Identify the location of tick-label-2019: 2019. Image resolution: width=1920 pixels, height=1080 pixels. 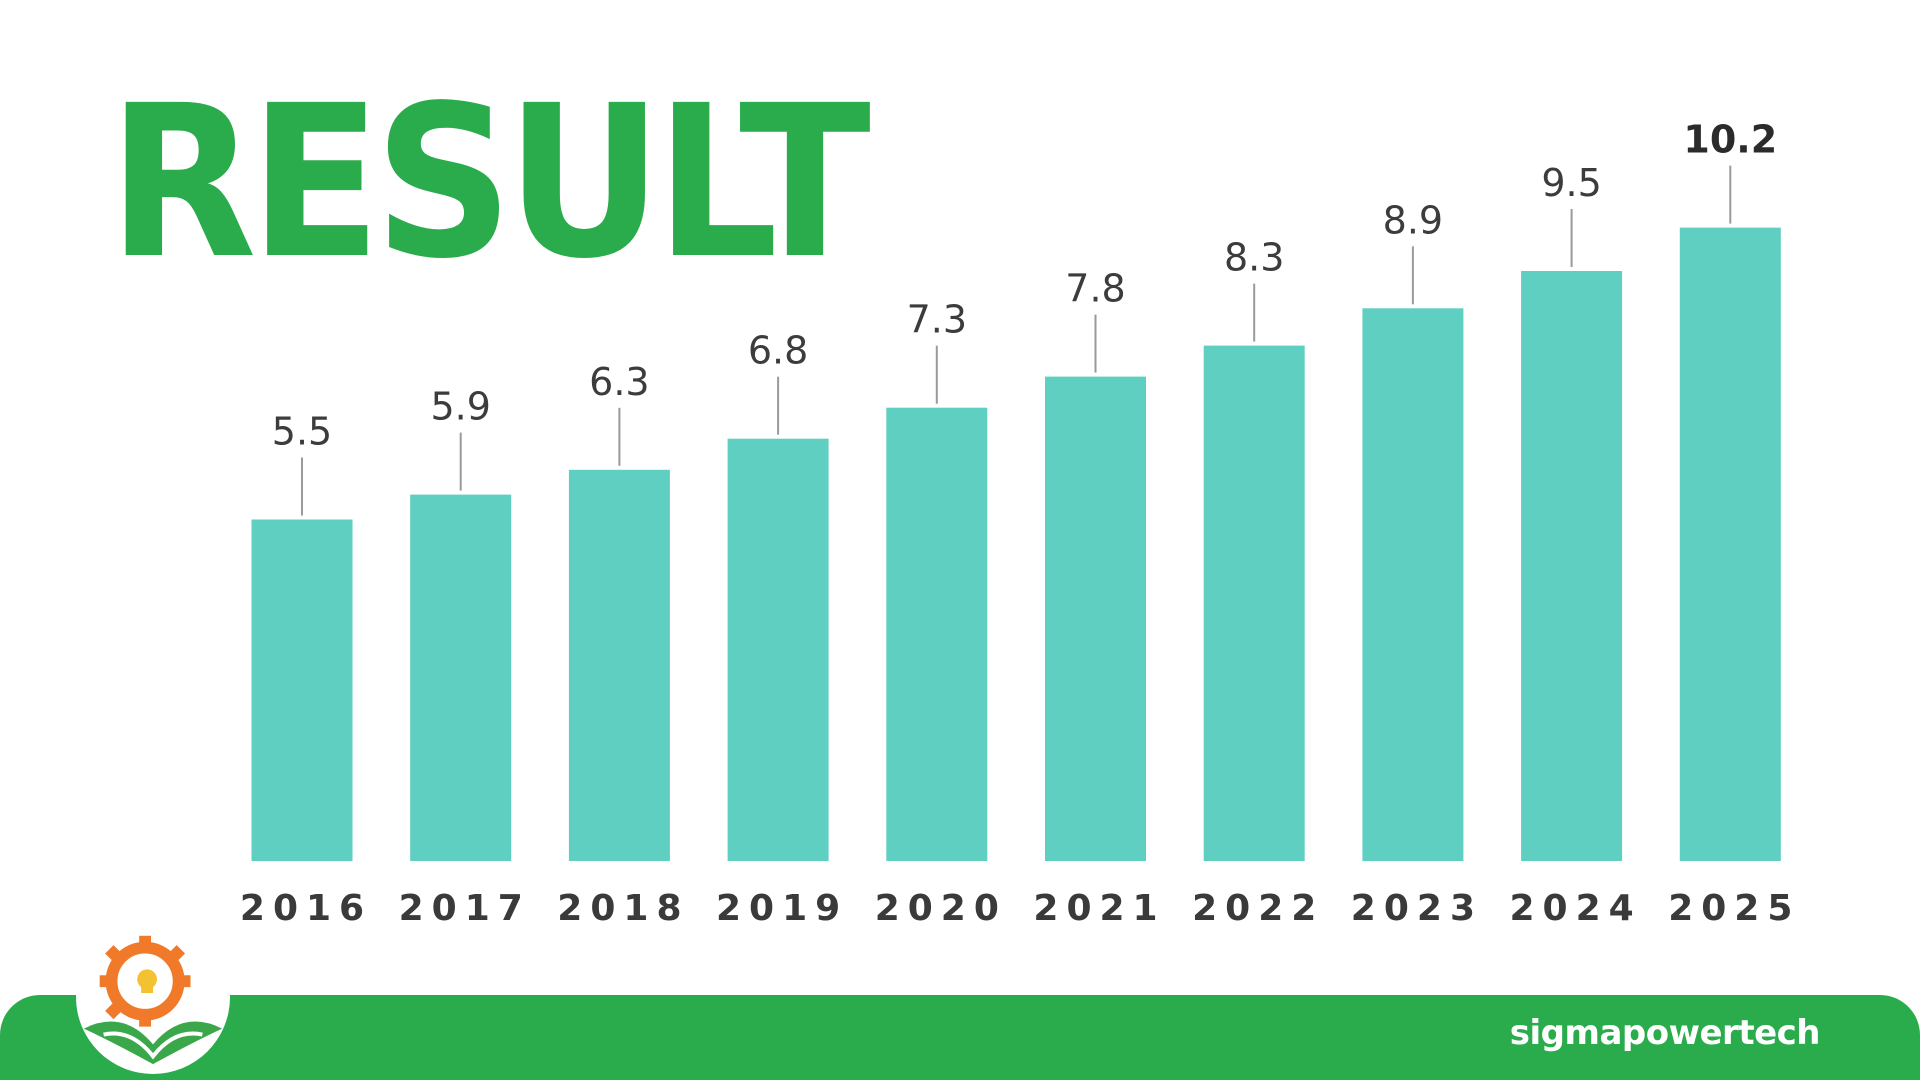
(782, 908).